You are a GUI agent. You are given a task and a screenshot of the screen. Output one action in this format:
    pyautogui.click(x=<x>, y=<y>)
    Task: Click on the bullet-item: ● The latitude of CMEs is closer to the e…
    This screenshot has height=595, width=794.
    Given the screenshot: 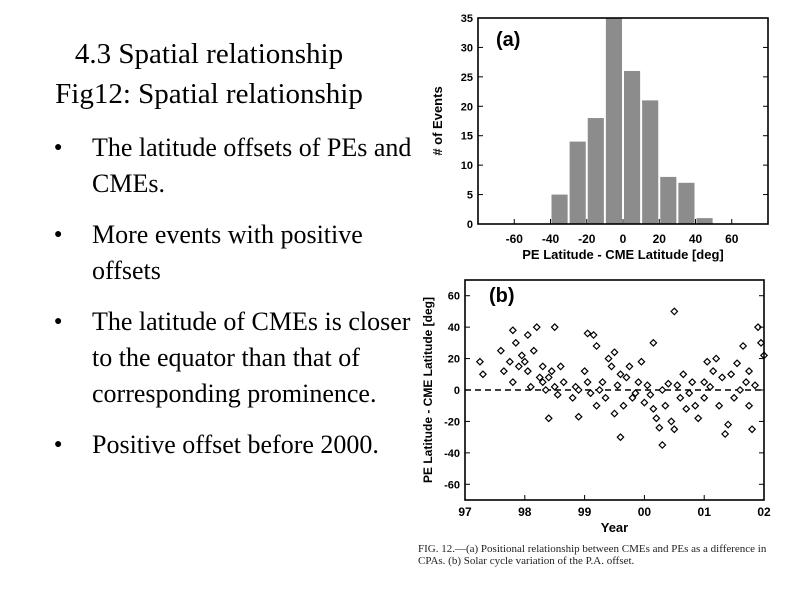 What is the action you would take?
    pyautogui.click(x=232, y=358)
    